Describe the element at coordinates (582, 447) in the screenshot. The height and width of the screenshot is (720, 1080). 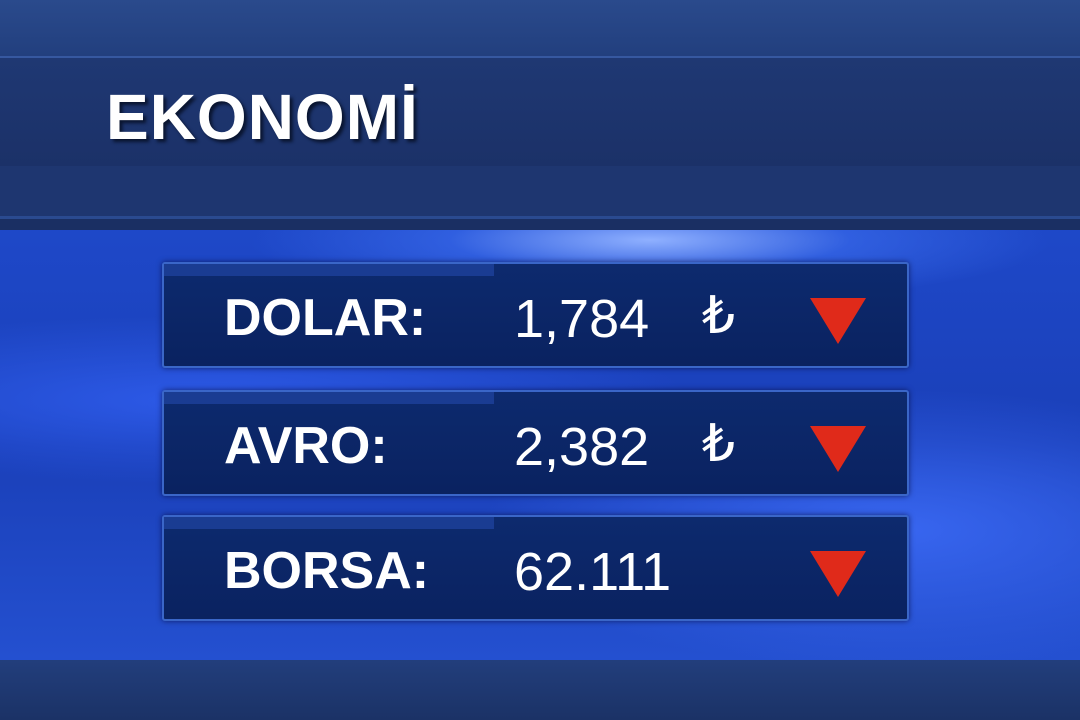
I see `row-value: 2,382` at that location.